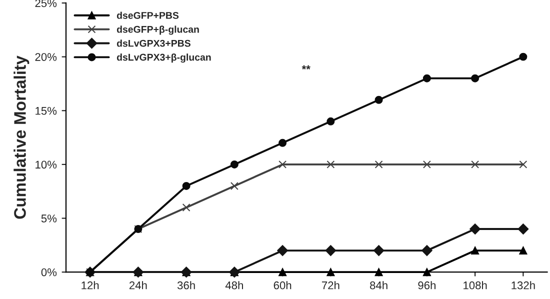 Image resolution: width=550 pixels, height=299 pixels. Describe the element at coordinates (153, 43) in the screenshot. I see `legend-label: dsLvGPX3+PBS` at that location.